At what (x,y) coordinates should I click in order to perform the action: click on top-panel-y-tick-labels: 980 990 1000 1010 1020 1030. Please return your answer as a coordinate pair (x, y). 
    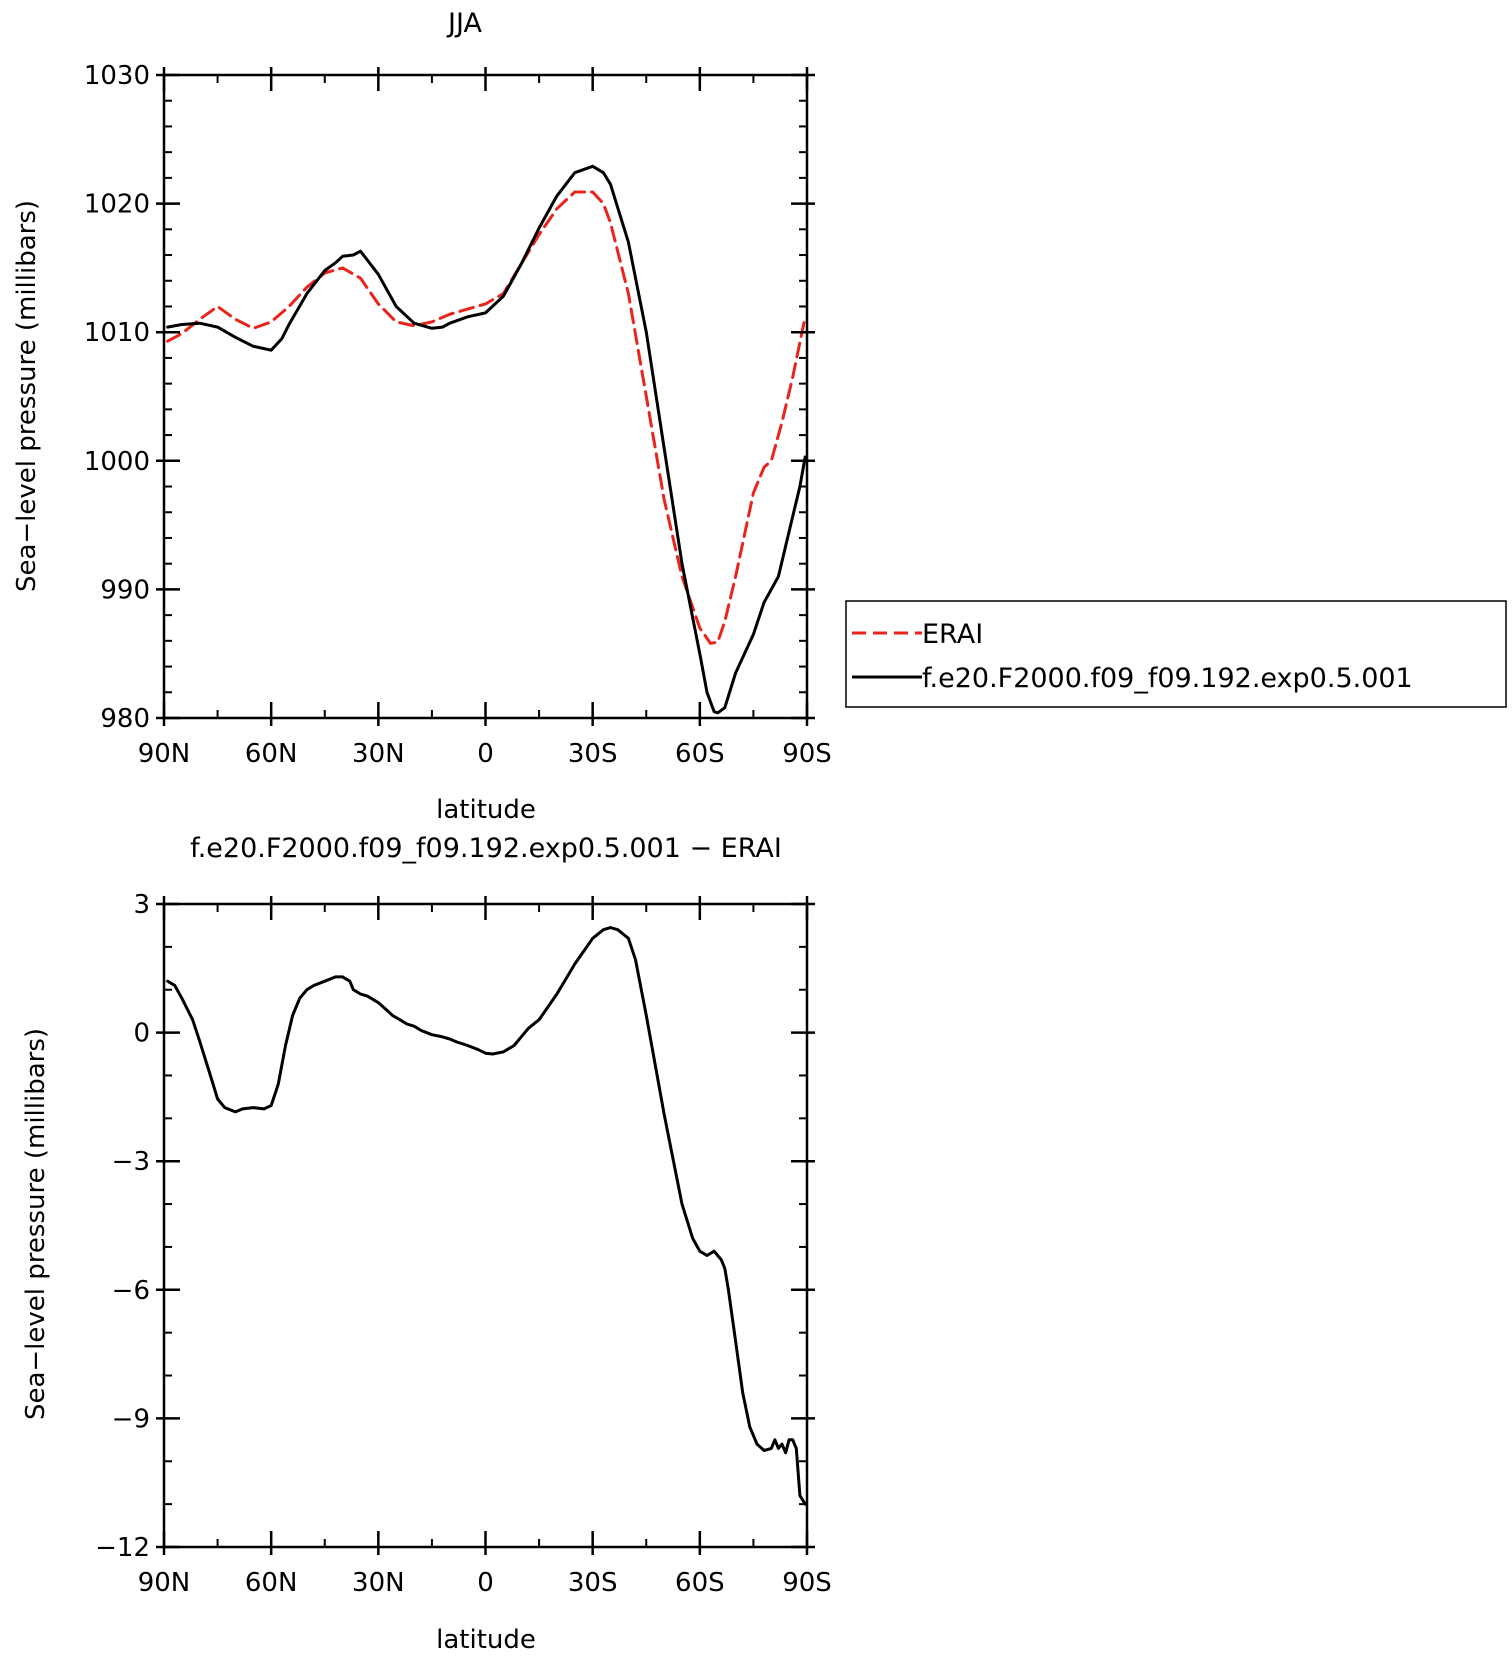
    Looking at the image, I should click on (117, 397).